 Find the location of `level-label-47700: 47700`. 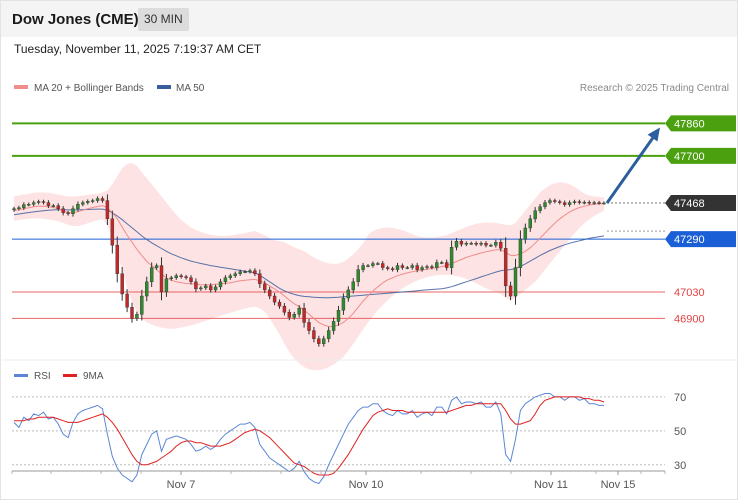

level-label-47700: 47700 is located at coordinates (689, 157).